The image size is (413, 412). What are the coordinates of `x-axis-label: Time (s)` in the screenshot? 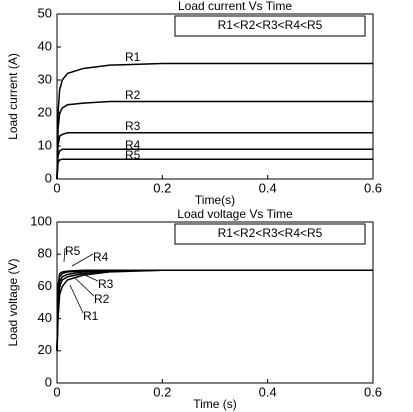 It's located at (215, 404).